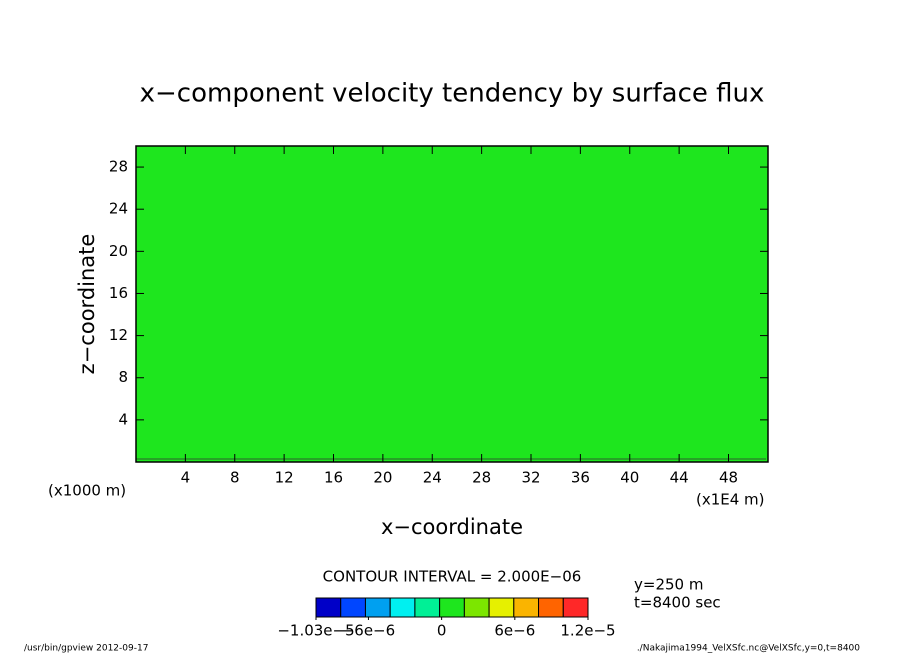 The width and height of the screenshot is (904, 654). Describe the element at coordinates (368, 631) in the screenshot. I see `colorbar-label: −6e−6` at that location.